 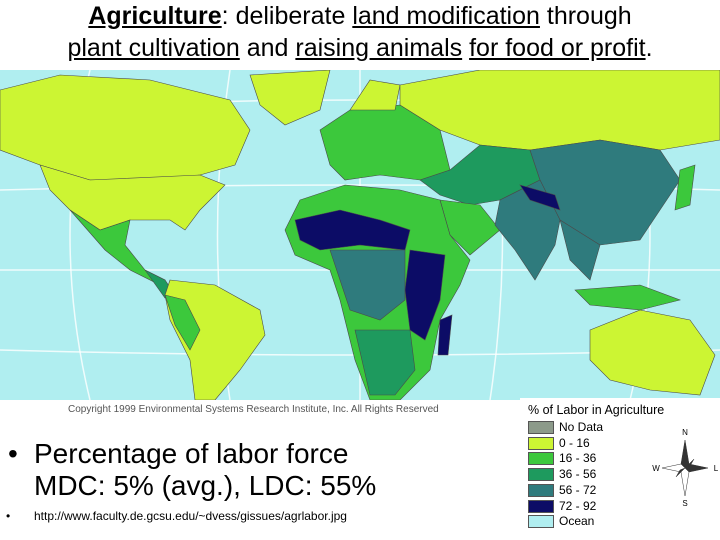 I want to click on legend-label: Ocean, so click(x=577, y=521).